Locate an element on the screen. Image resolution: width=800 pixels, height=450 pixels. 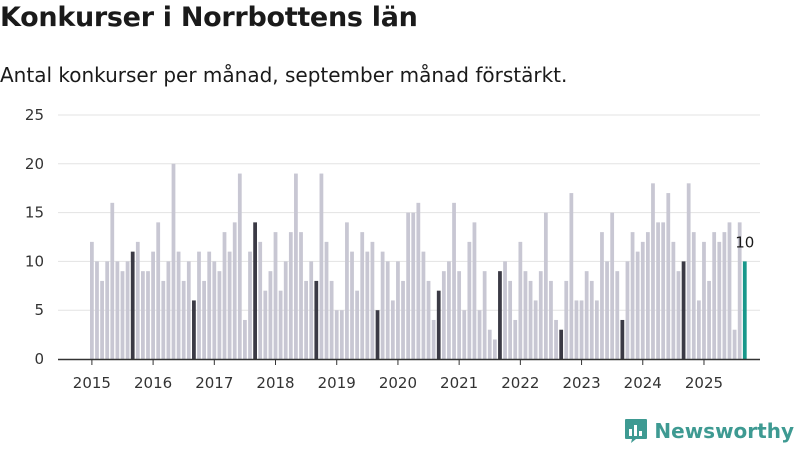
newsworthy-logo-icon is located at coordinates (636, 431).